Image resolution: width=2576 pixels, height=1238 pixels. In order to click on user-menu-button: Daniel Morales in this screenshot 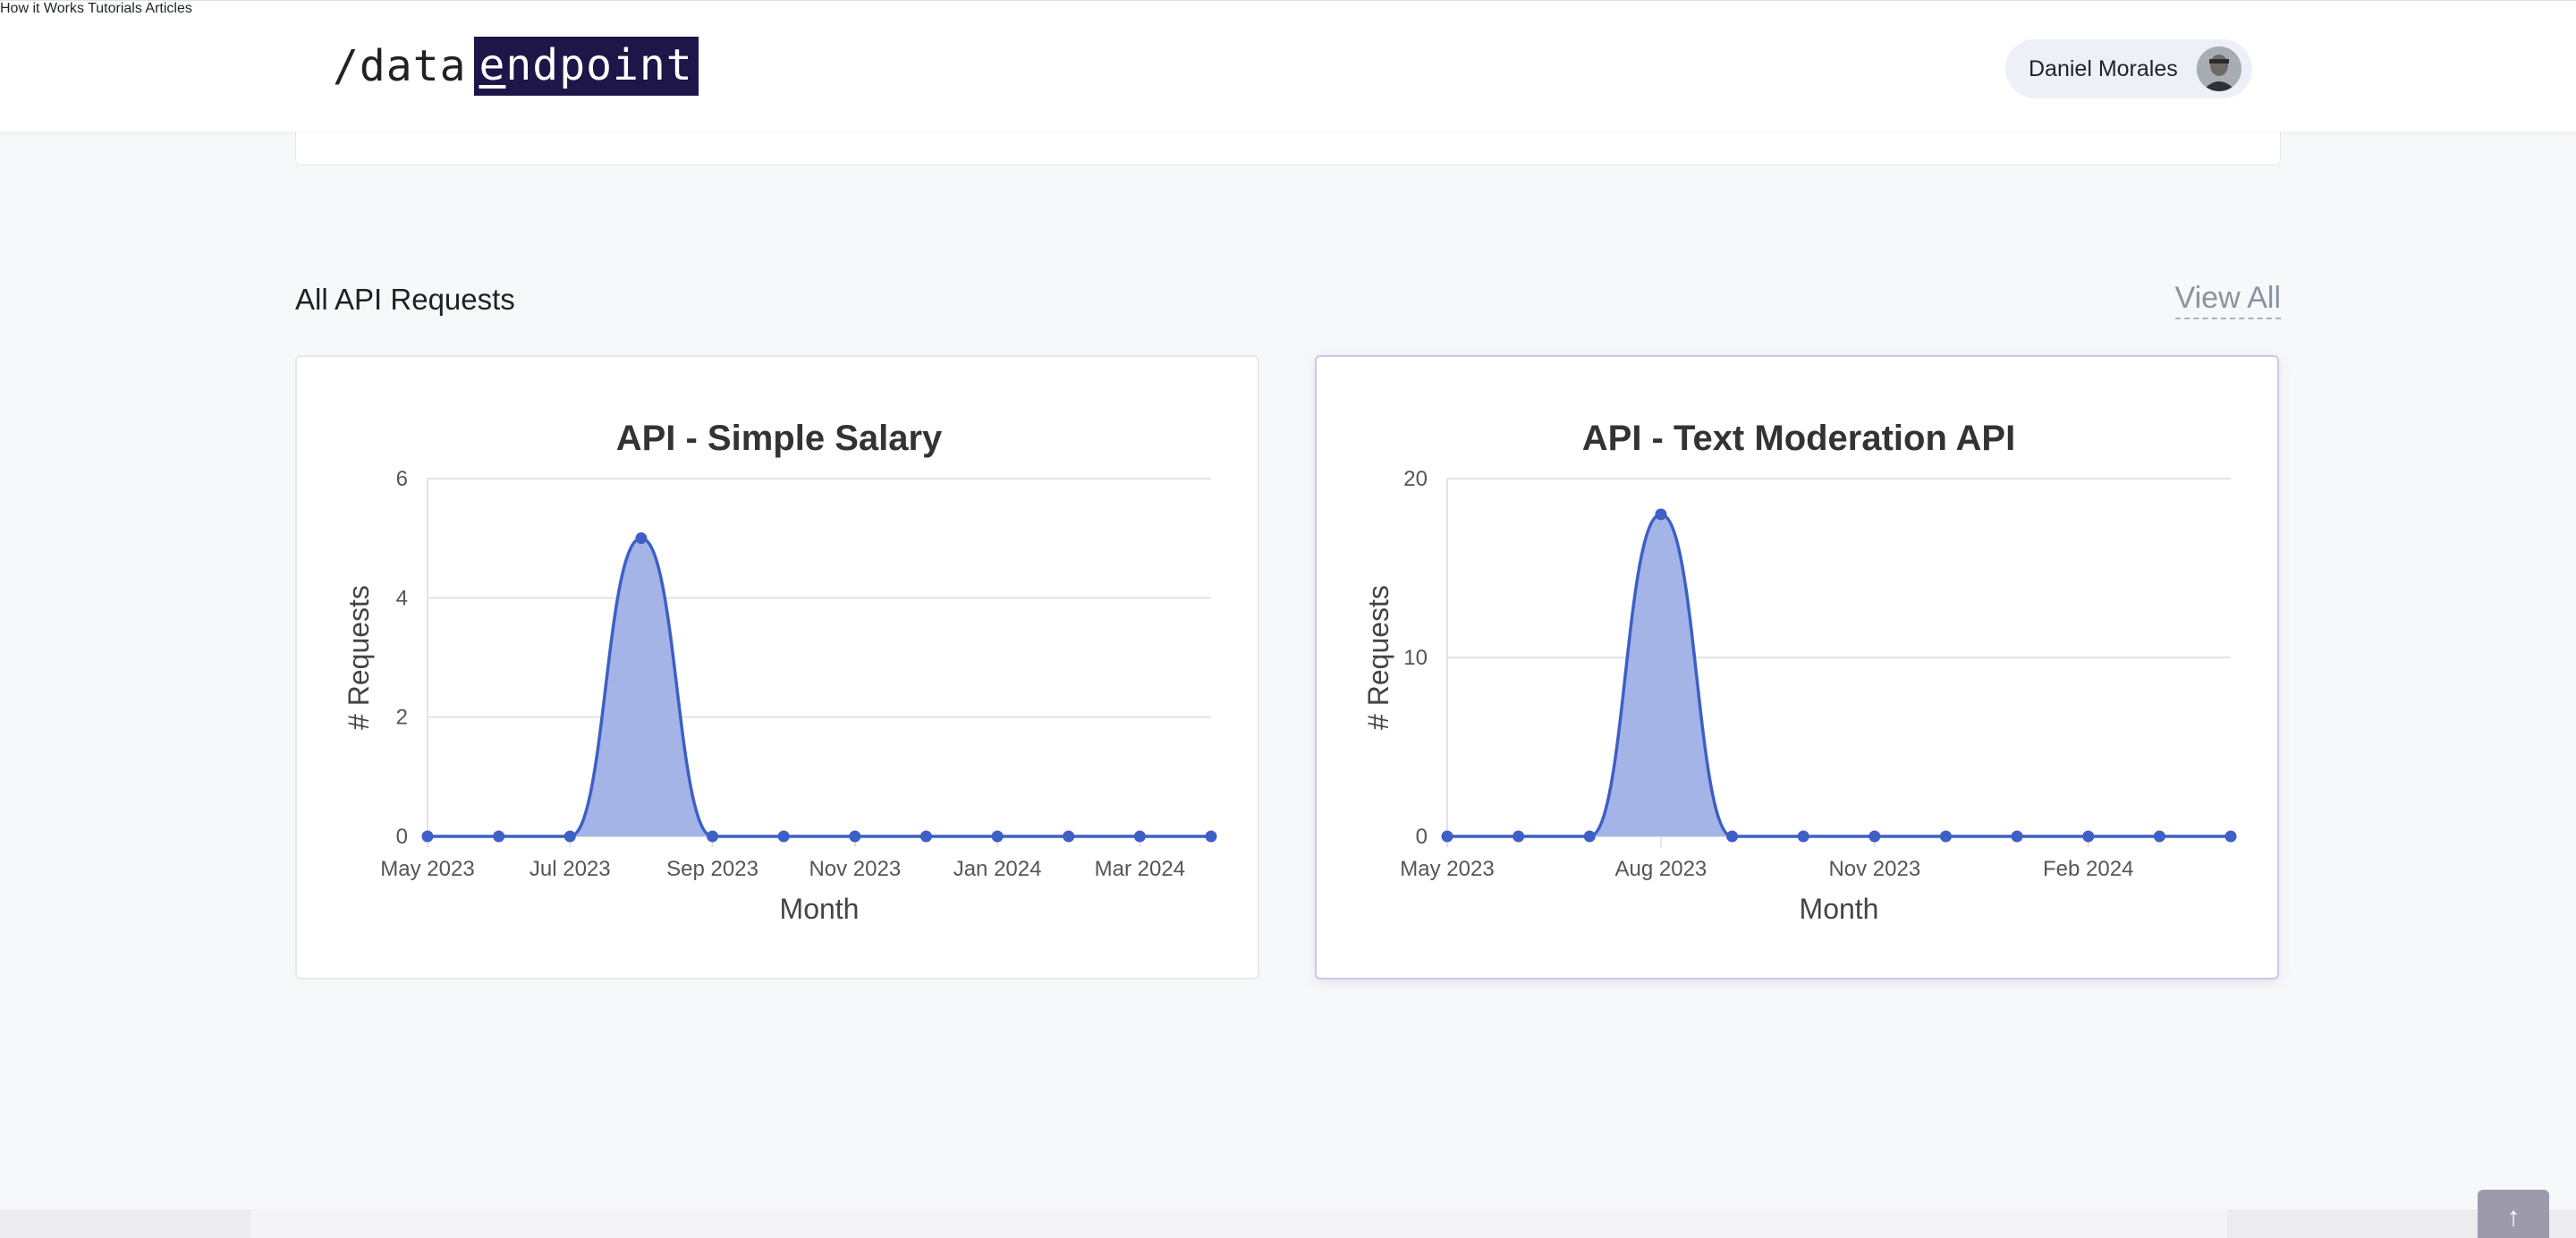, I will do `click(2128, 68)`.